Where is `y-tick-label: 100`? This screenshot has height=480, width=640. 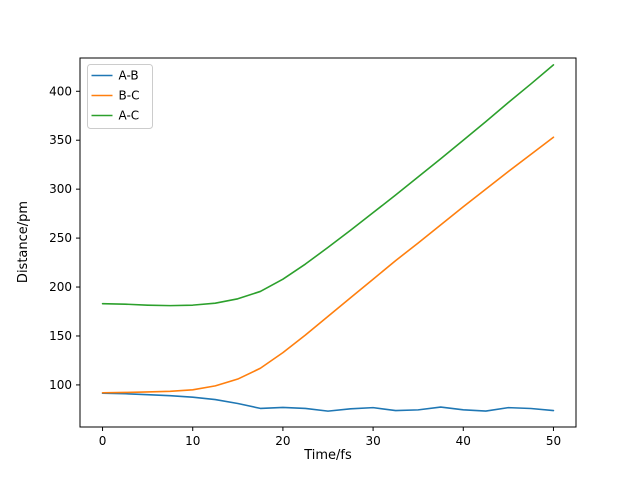 y-tick-label: 100 is located at coordinates (60, 385).